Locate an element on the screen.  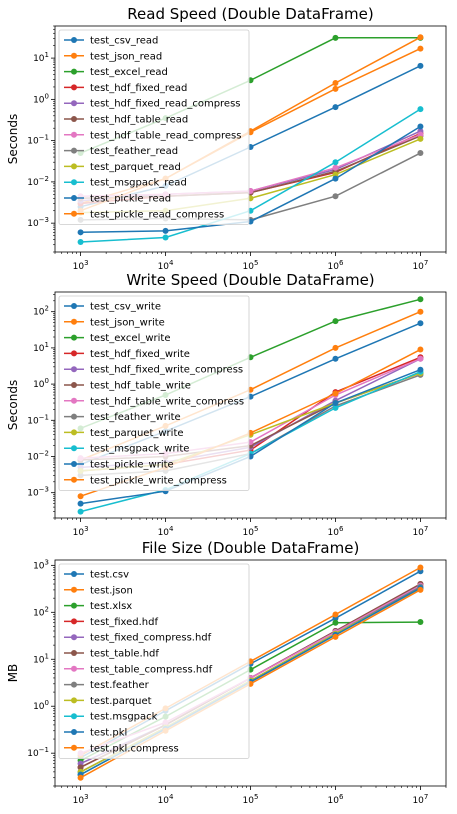
legend-entry: test_excel_write is located at coordinates (117, 338).